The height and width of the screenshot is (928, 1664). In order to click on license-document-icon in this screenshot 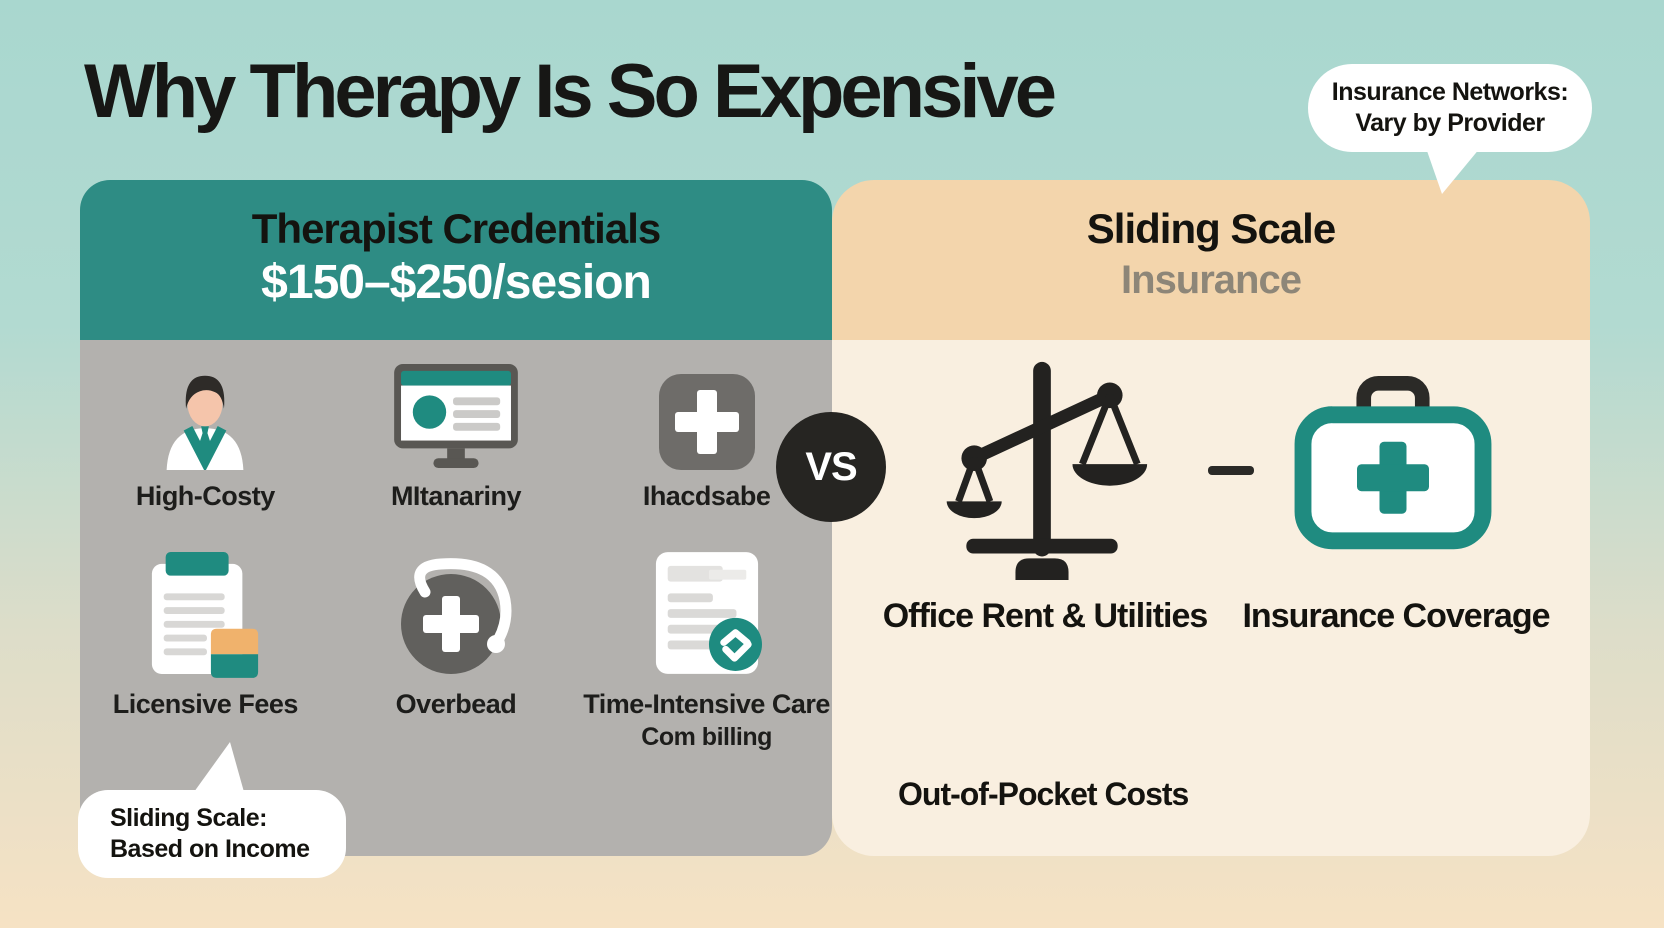, I will do `click(205, 612)`.